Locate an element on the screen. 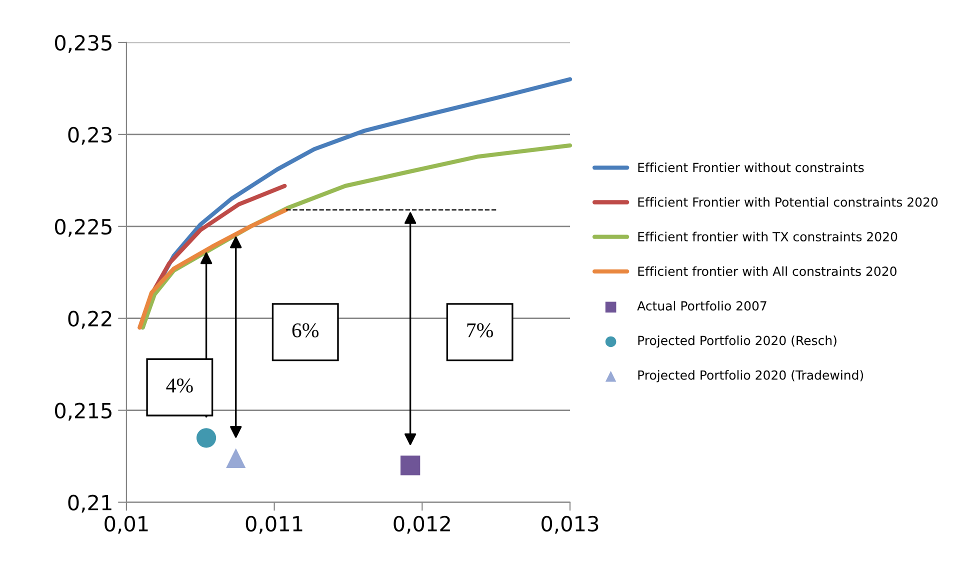 The width and height of the screenshot is (958, 582). annotation: 6% is located at coordinates (305, 330).